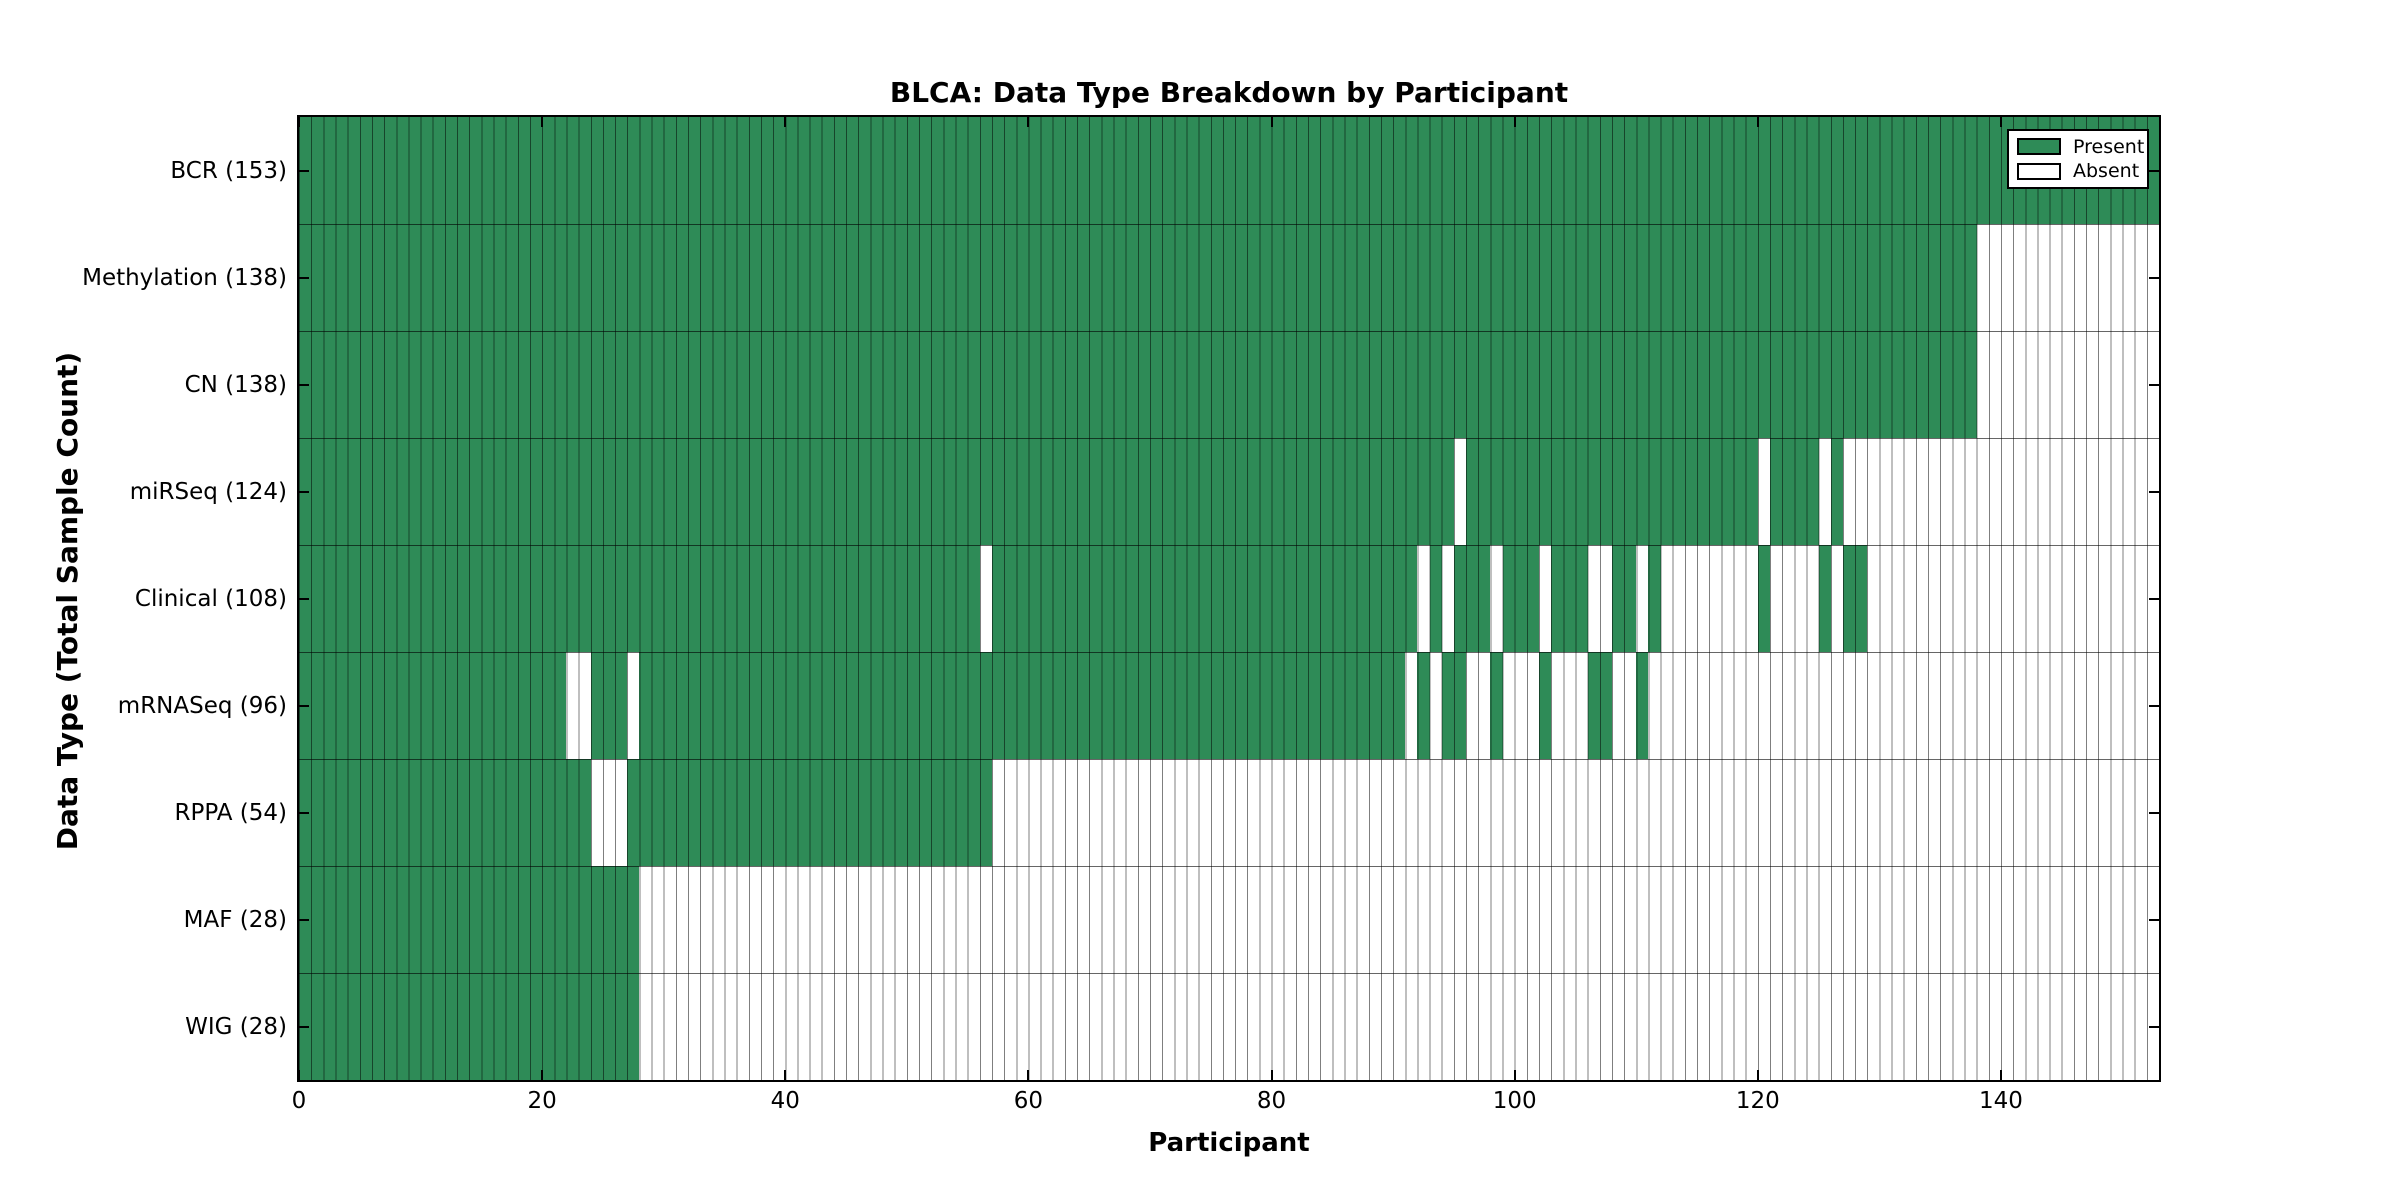  I want to click on present-run-BCR, so click(1229, 170).